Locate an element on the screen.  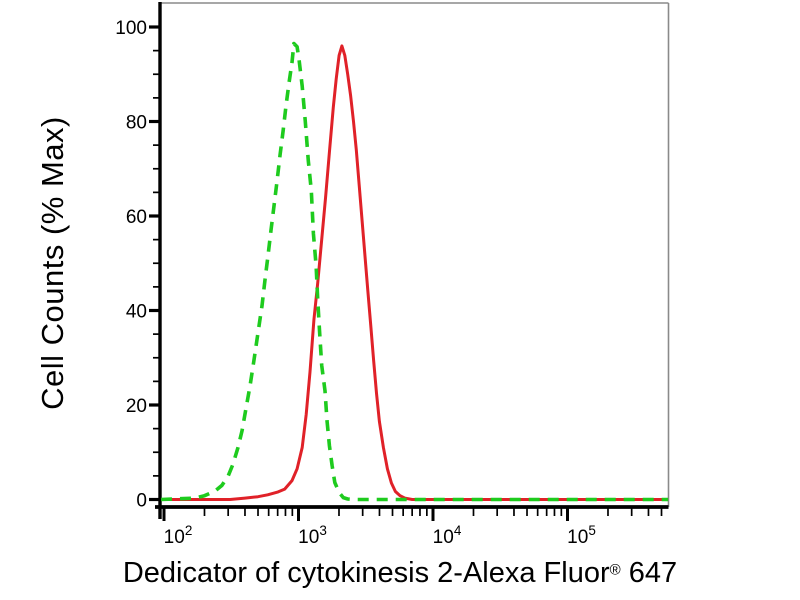
x-tick-label: 10⁴ is located at coordinates (447, 535).